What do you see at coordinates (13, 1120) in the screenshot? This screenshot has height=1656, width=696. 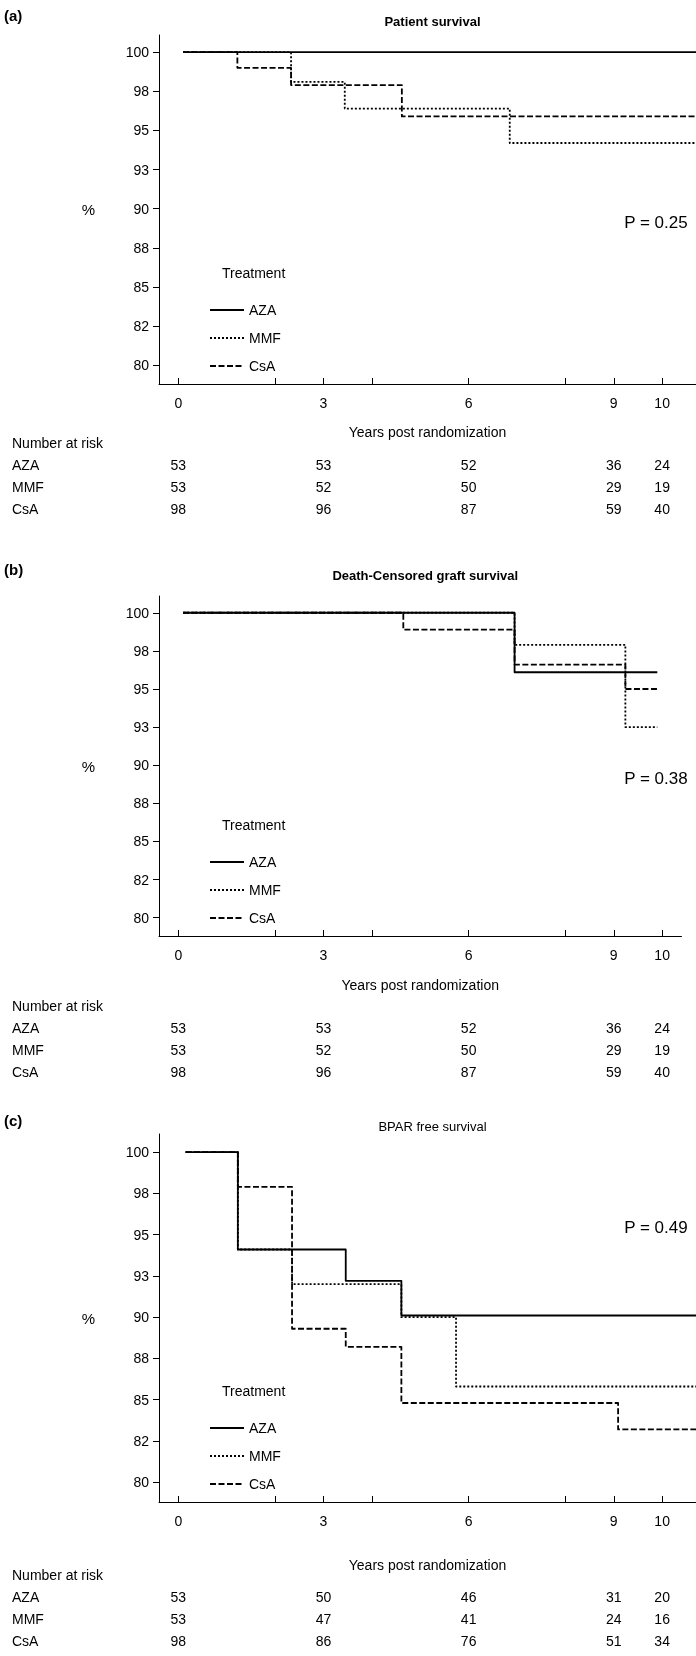 I see `text: (c)` at bounding box center [13, 1120].